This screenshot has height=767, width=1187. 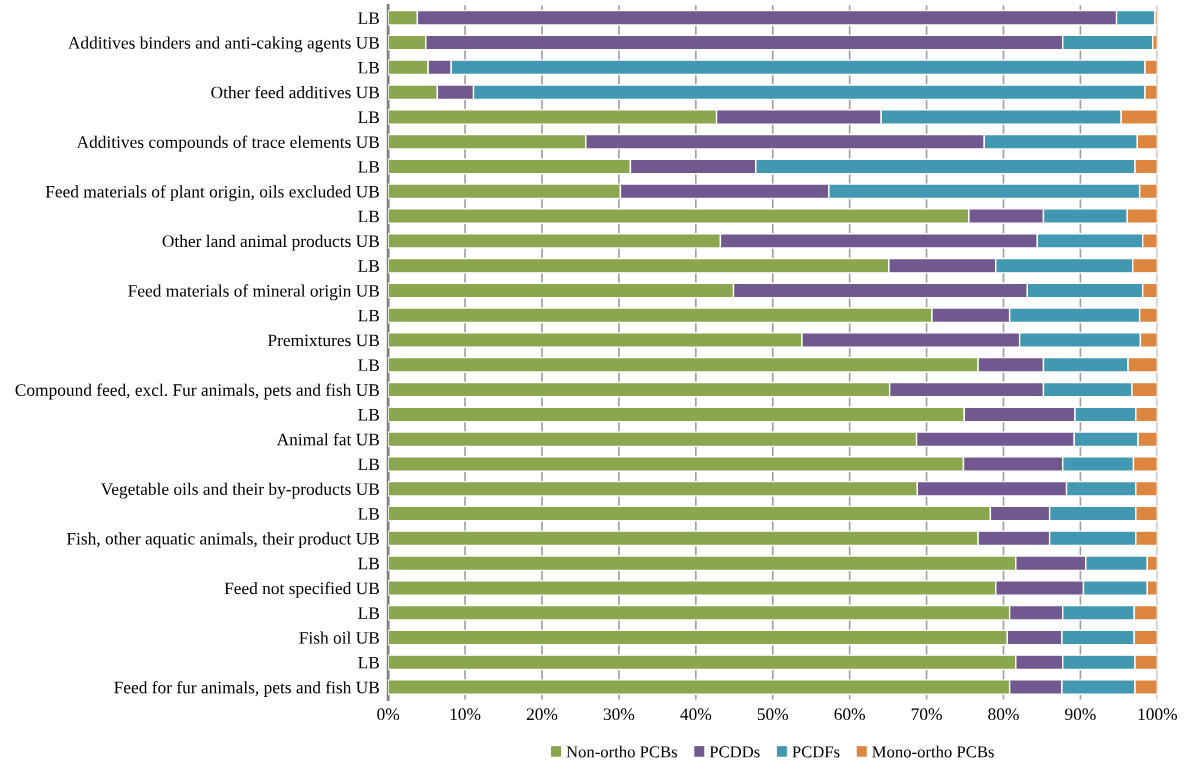 What do you see at coordinates (253, 292) in the screenshot?
I see `y-tick-label: Feed materials of mineral origin UB` at bounding box center [253, 292].